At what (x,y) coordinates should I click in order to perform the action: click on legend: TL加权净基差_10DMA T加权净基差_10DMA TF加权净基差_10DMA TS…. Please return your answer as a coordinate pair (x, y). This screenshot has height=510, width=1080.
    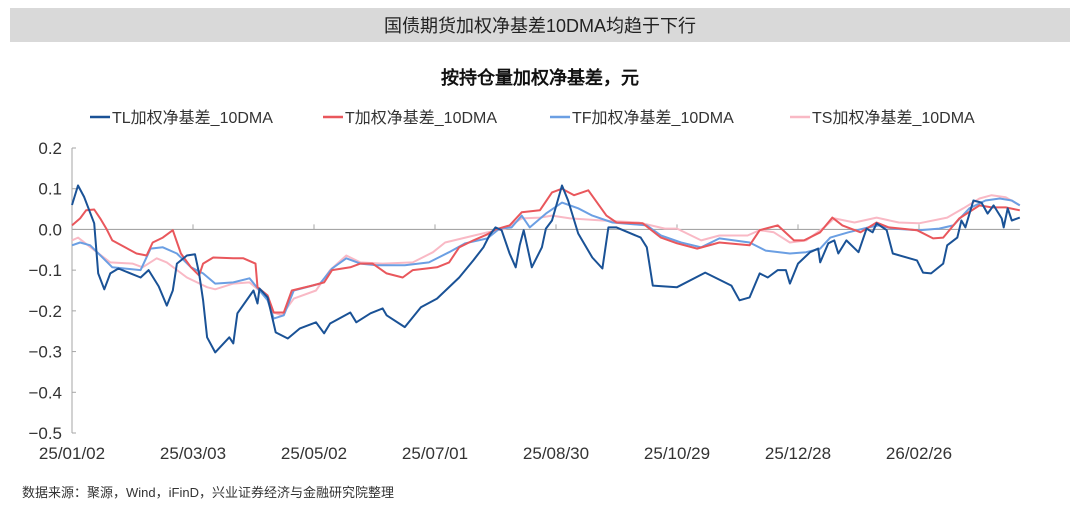
    Looking at the image, I should click on (532, 118).